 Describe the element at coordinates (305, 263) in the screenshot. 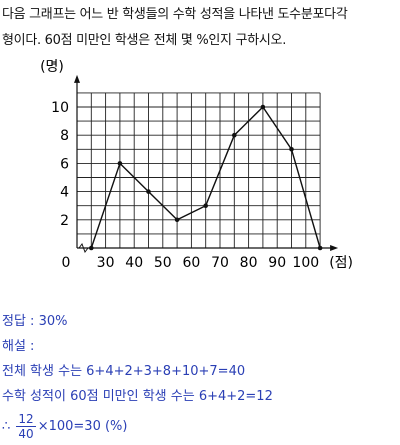

I see `x-tick-label: 100` at that location.